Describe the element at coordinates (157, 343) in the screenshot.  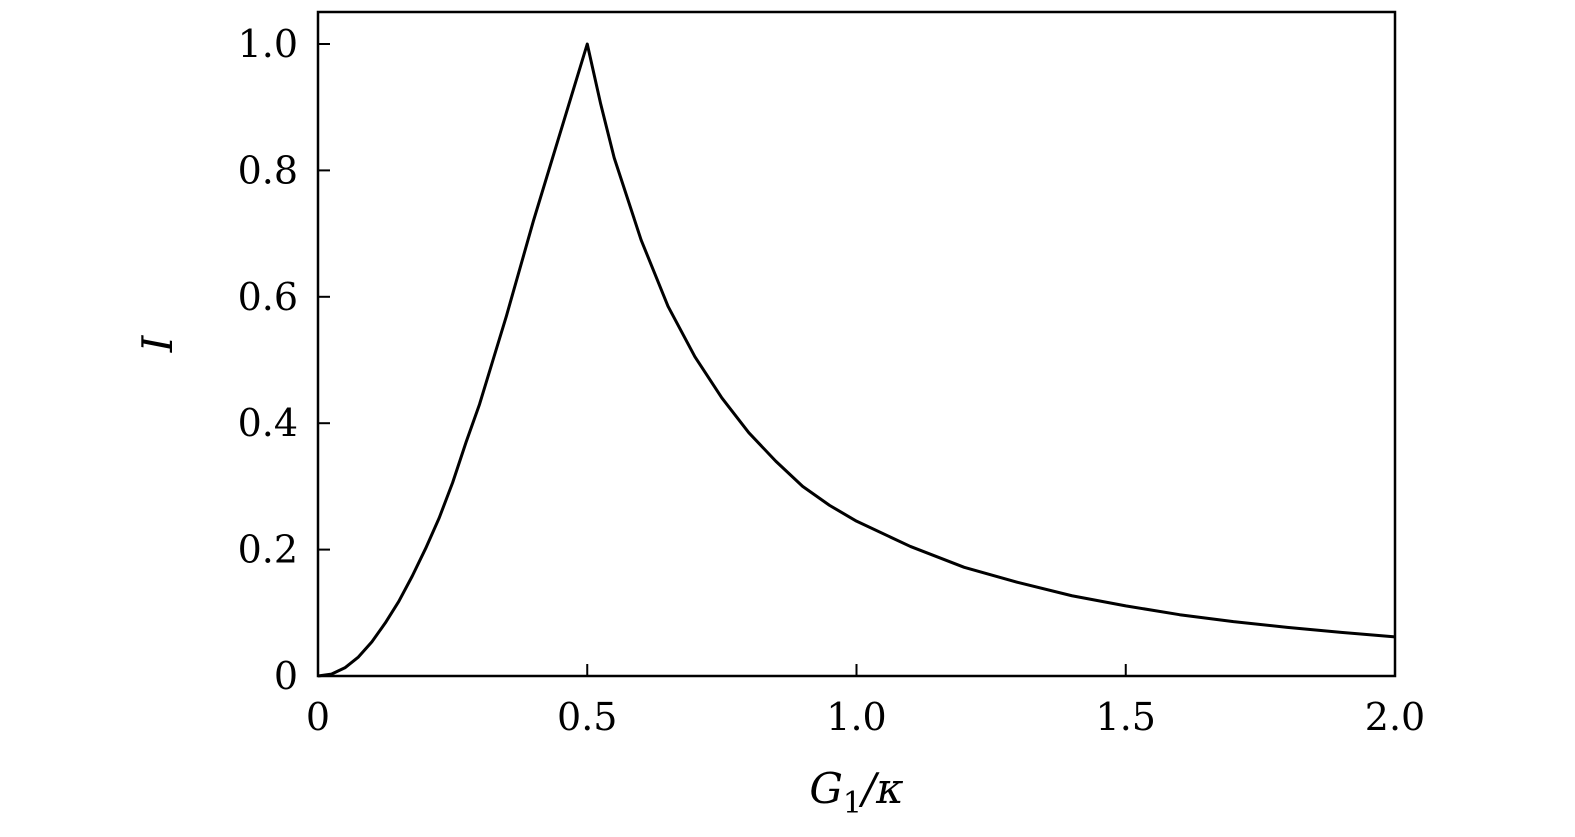
I see `y-axis-label: I` at that location.